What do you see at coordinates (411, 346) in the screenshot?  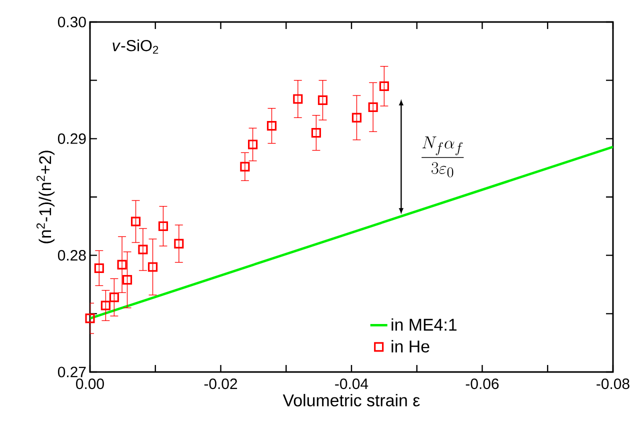 I see `legend-label: in He` at bounding box center [411, 346].